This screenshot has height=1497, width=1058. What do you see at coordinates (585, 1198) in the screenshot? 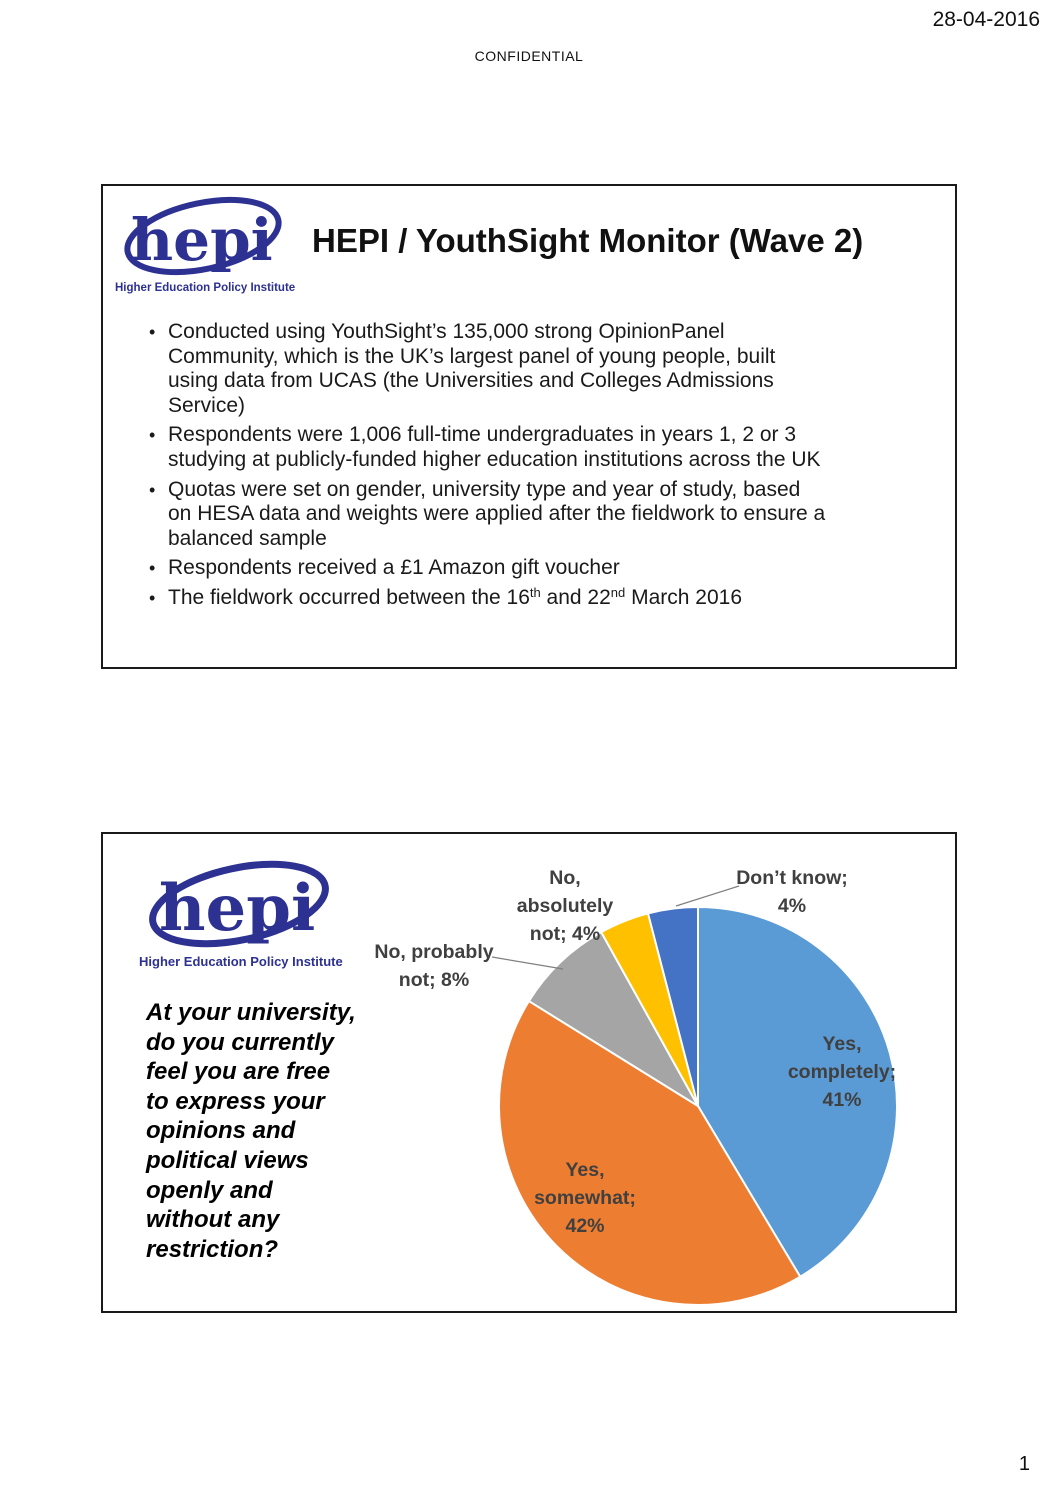
I see `pie-label-yes-somewhat: Yes, somewhat; 42%` at bounding box center [585, 1198].